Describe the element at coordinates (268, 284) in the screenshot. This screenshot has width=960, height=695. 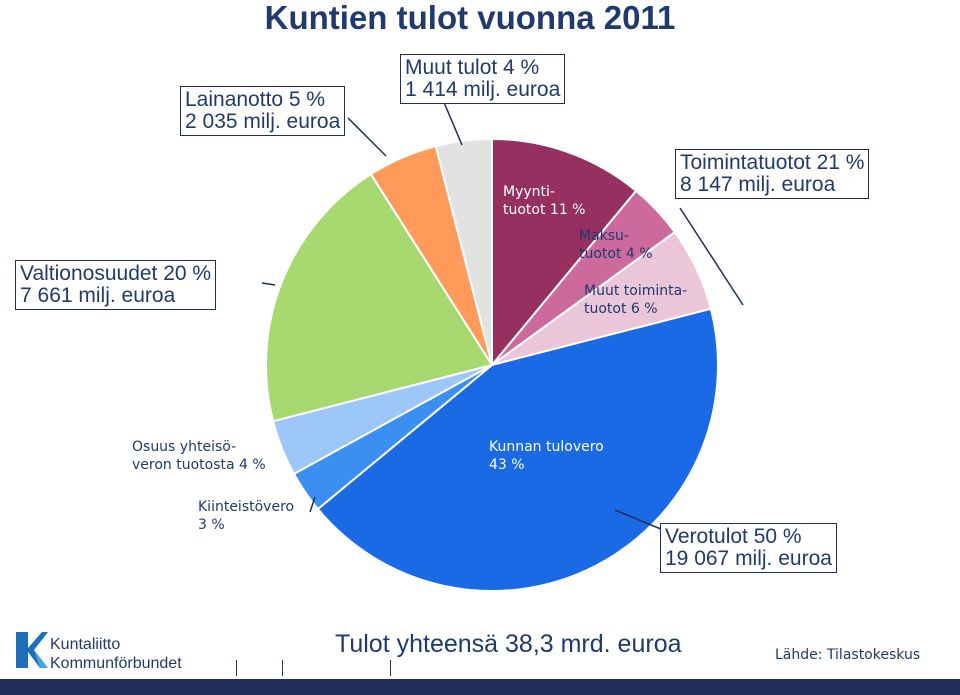
I see `leader-line-valtionosuudet` at that location.